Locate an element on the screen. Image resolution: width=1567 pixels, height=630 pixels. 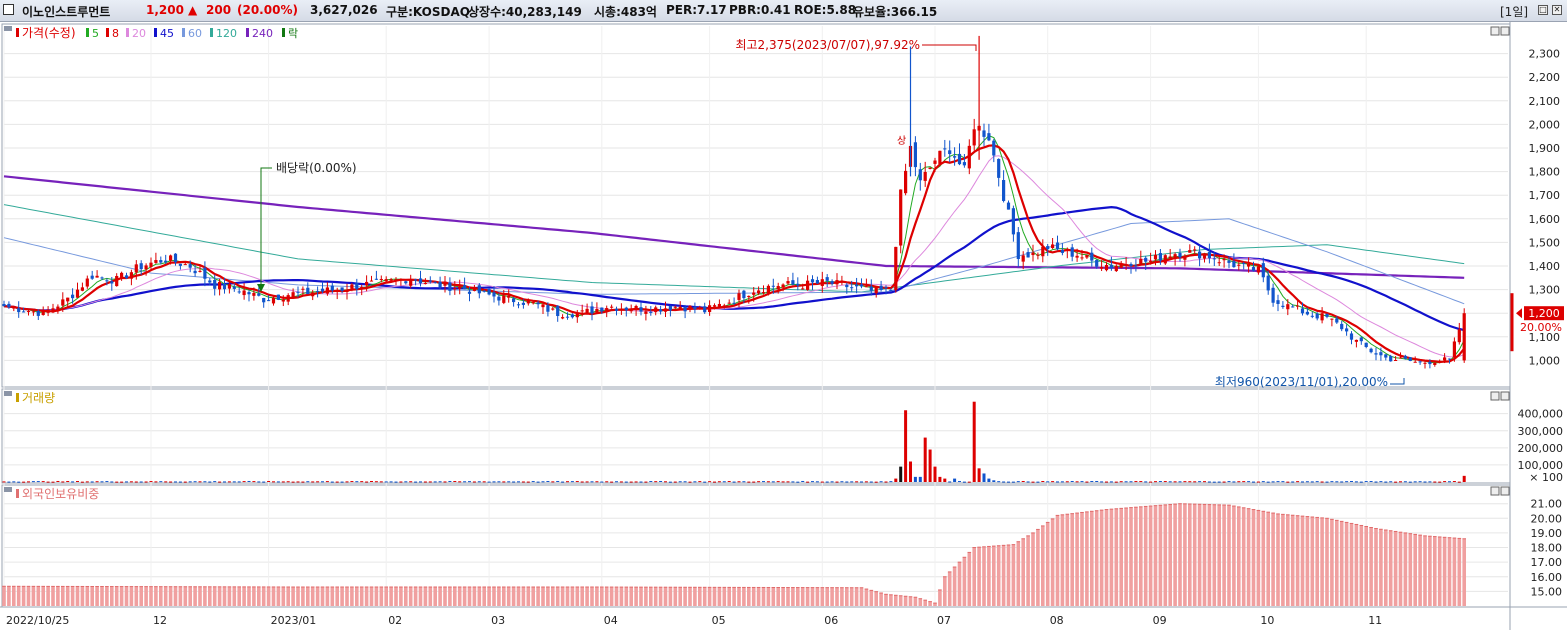
foreign-panel-max-icon is located at coordinates (1495, 491).